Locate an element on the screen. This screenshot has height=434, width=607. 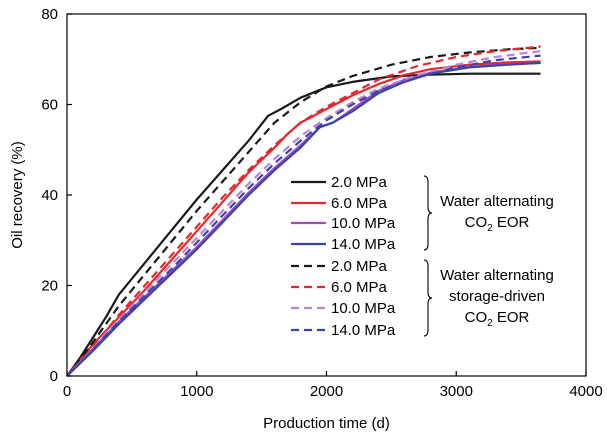
y-axis-ticks: 0 20 40 60 80 is located at coordinates (56, 195).